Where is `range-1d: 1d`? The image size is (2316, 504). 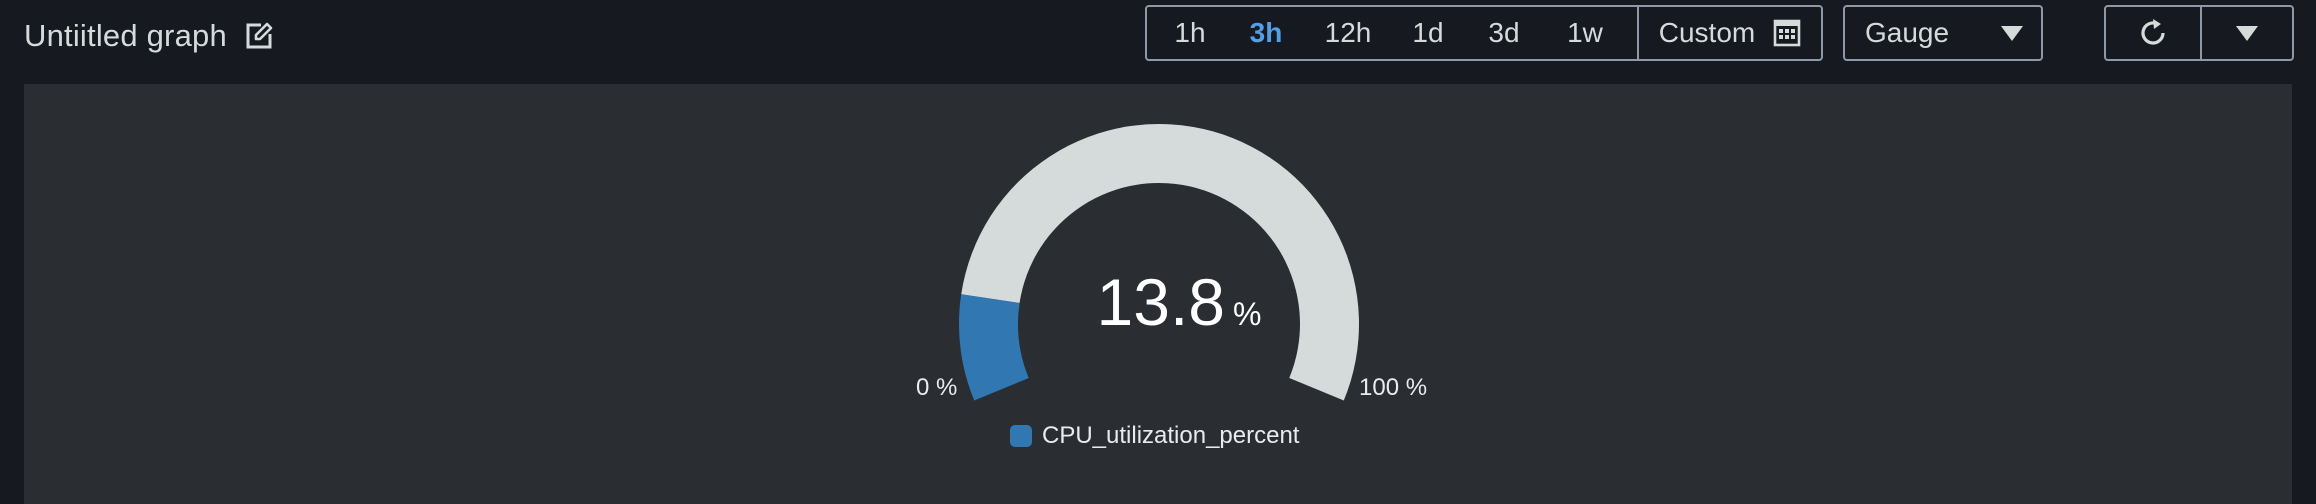
range-1d: 1d is located at coordinates (1428, 32).